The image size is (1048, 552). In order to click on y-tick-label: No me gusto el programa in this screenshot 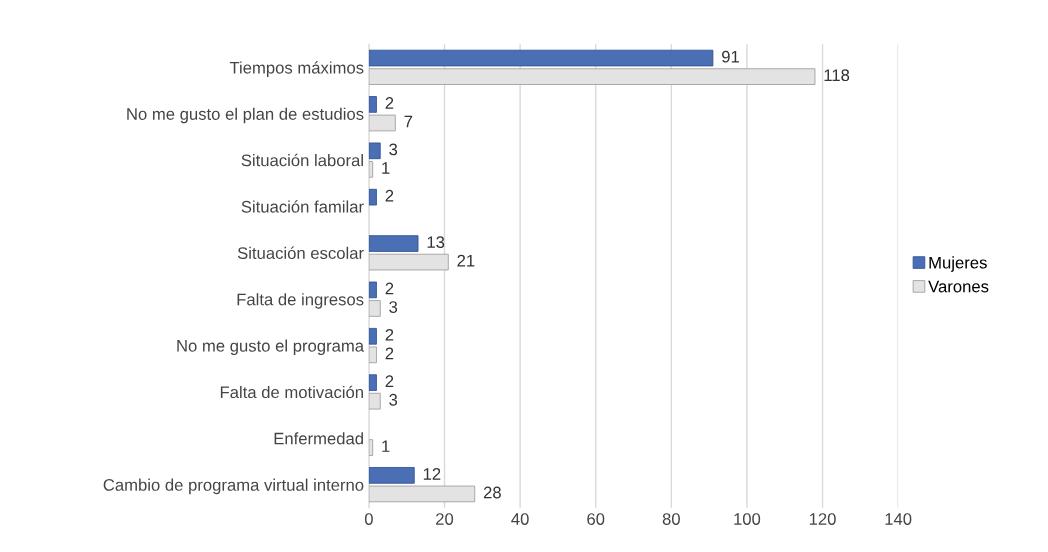, I will do `click(271, 347)`.